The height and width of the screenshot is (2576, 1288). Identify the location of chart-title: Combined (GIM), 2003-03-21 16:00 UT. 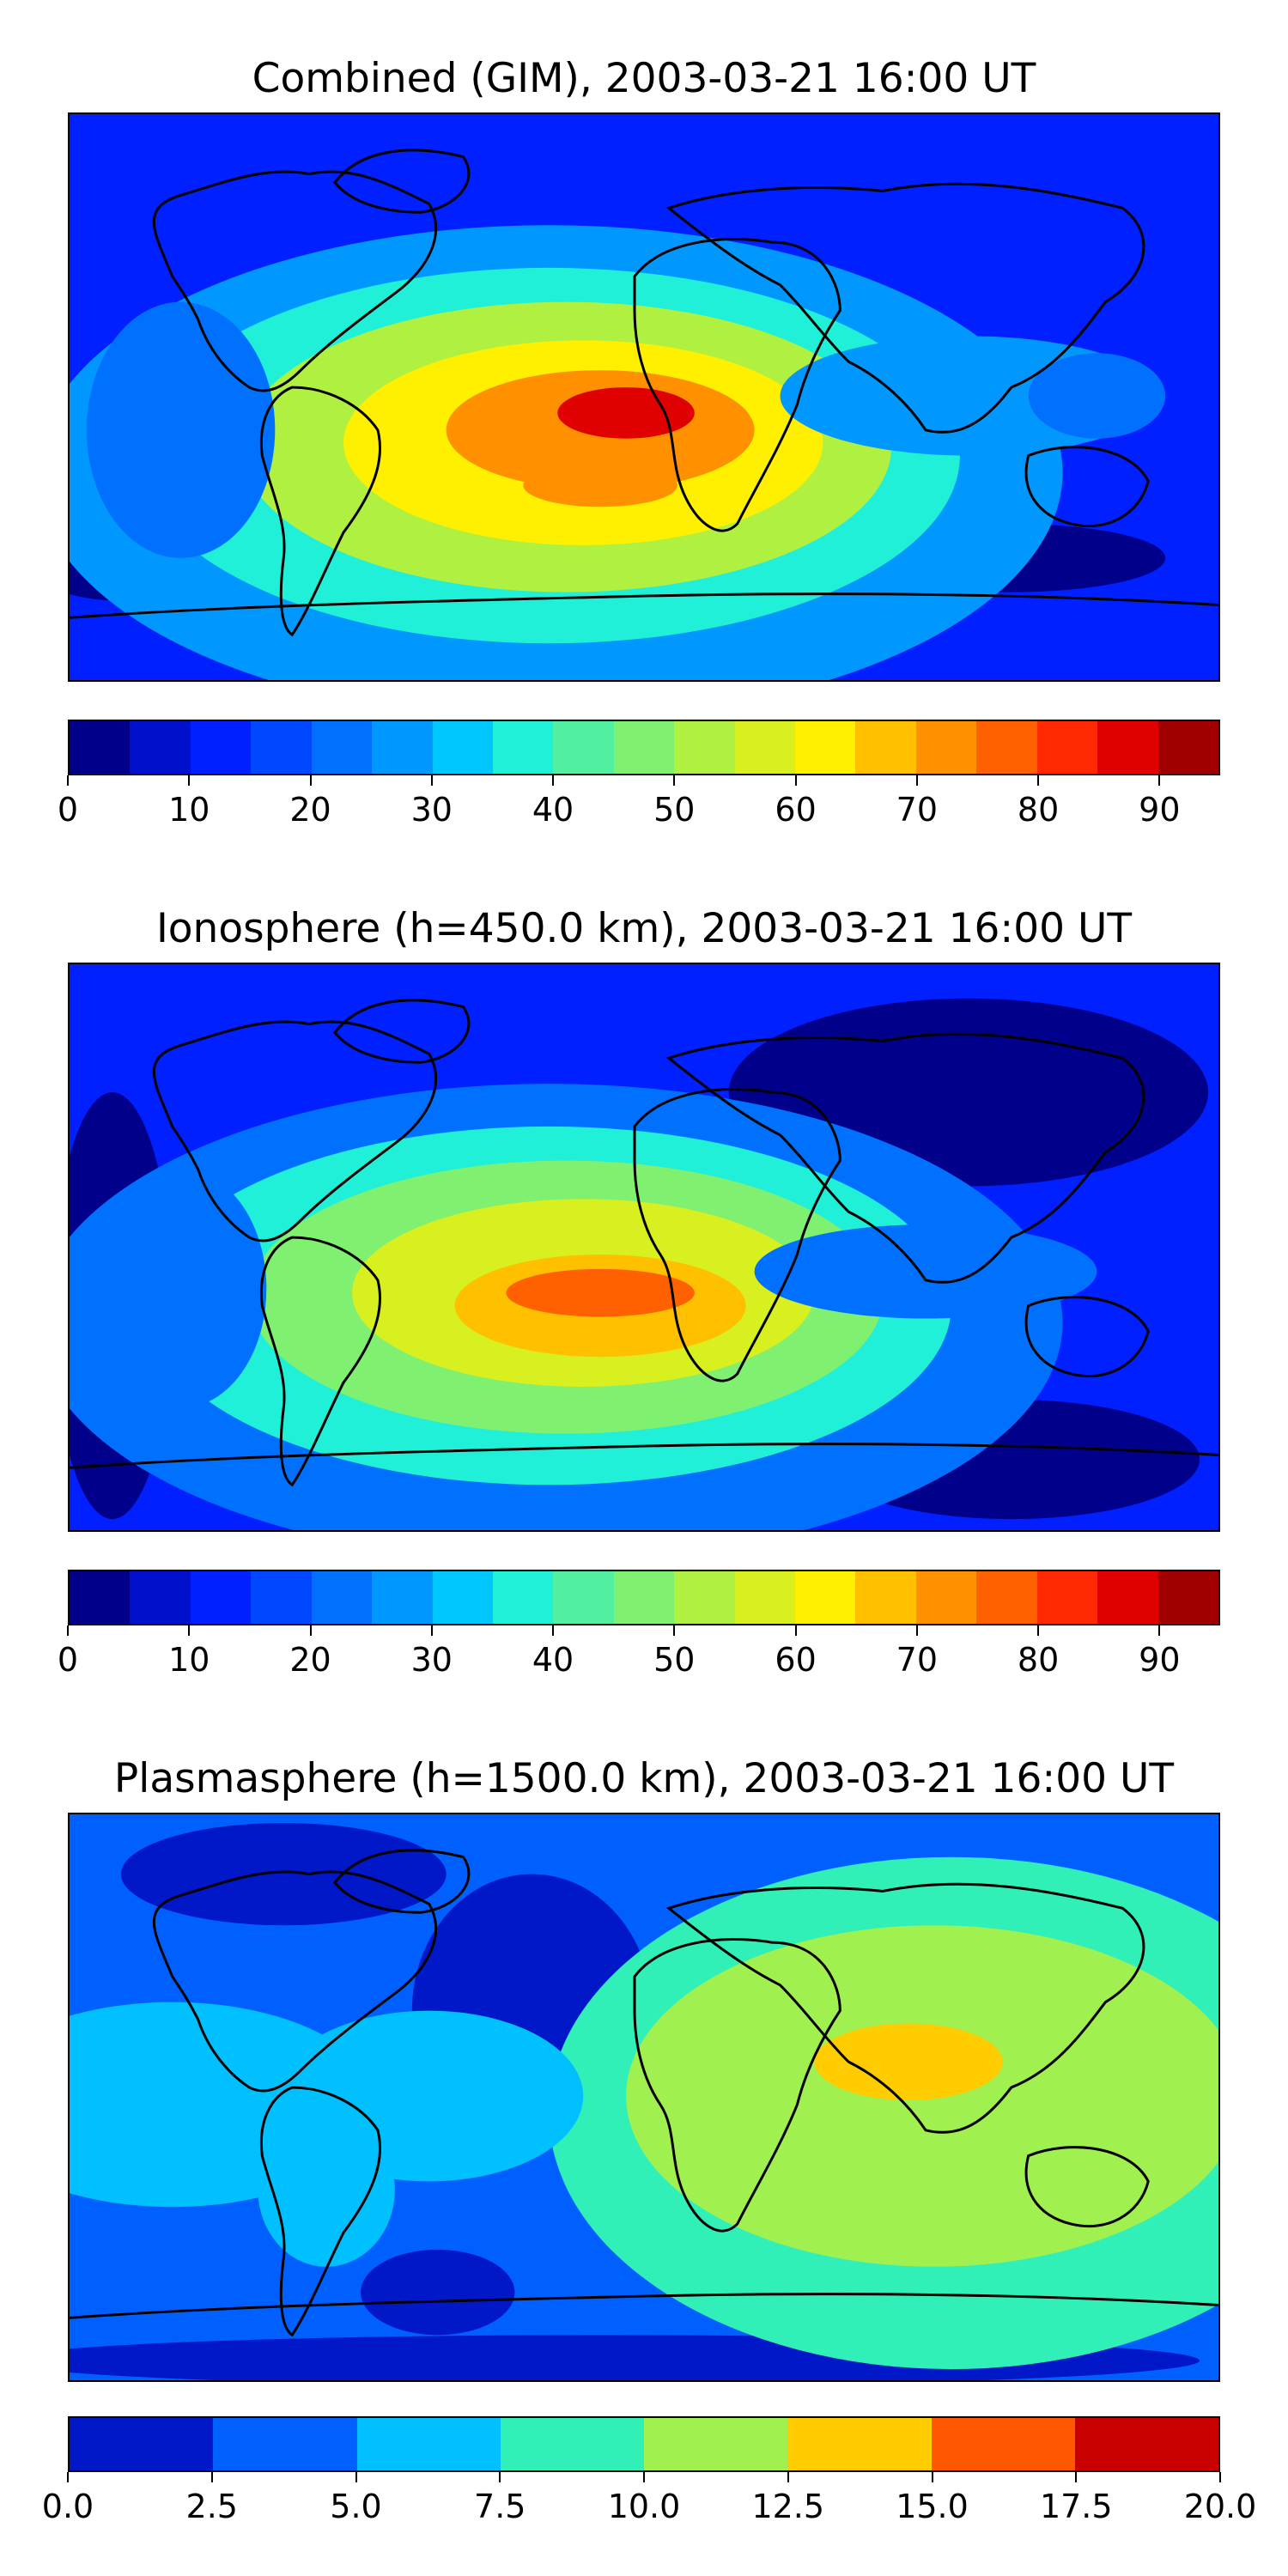
(644, 78).